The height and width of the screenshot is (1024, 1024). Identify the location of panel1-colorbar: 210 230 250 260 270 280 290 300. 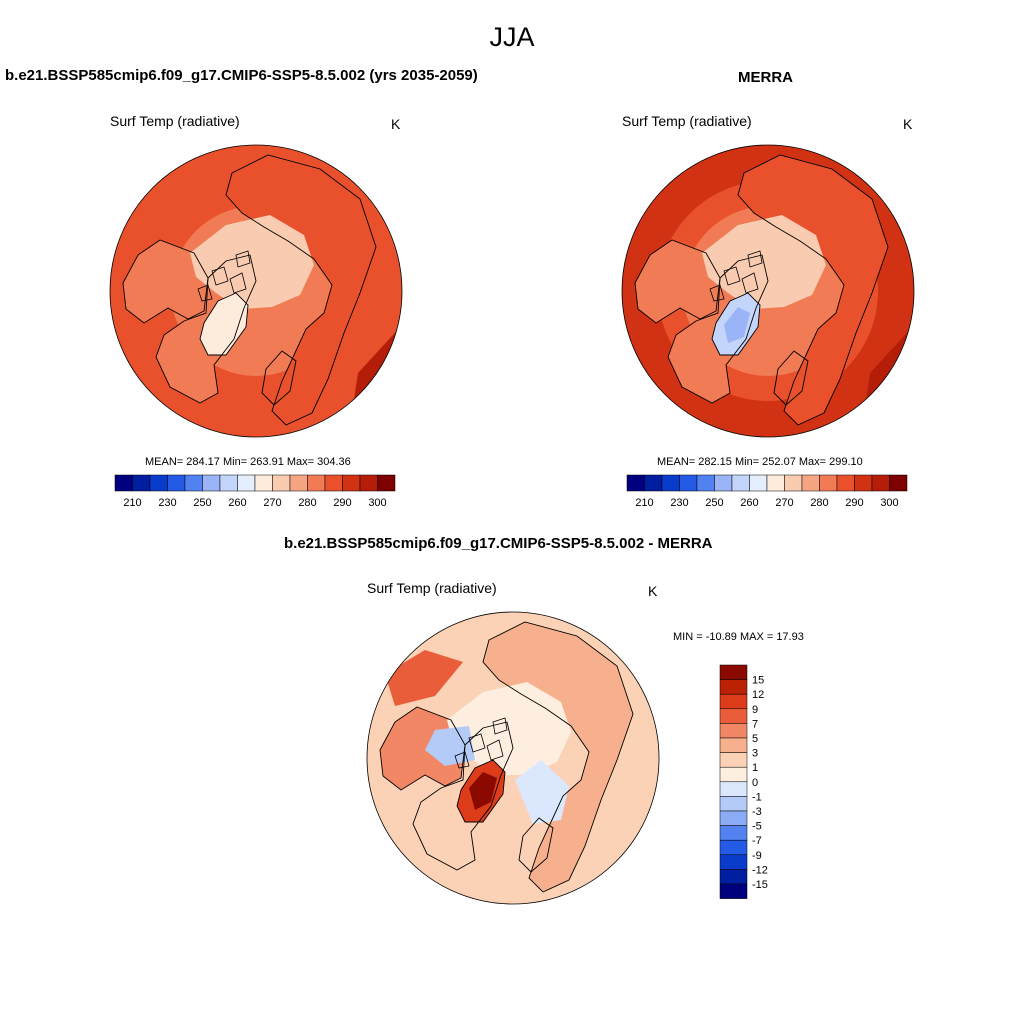
(255, 491).